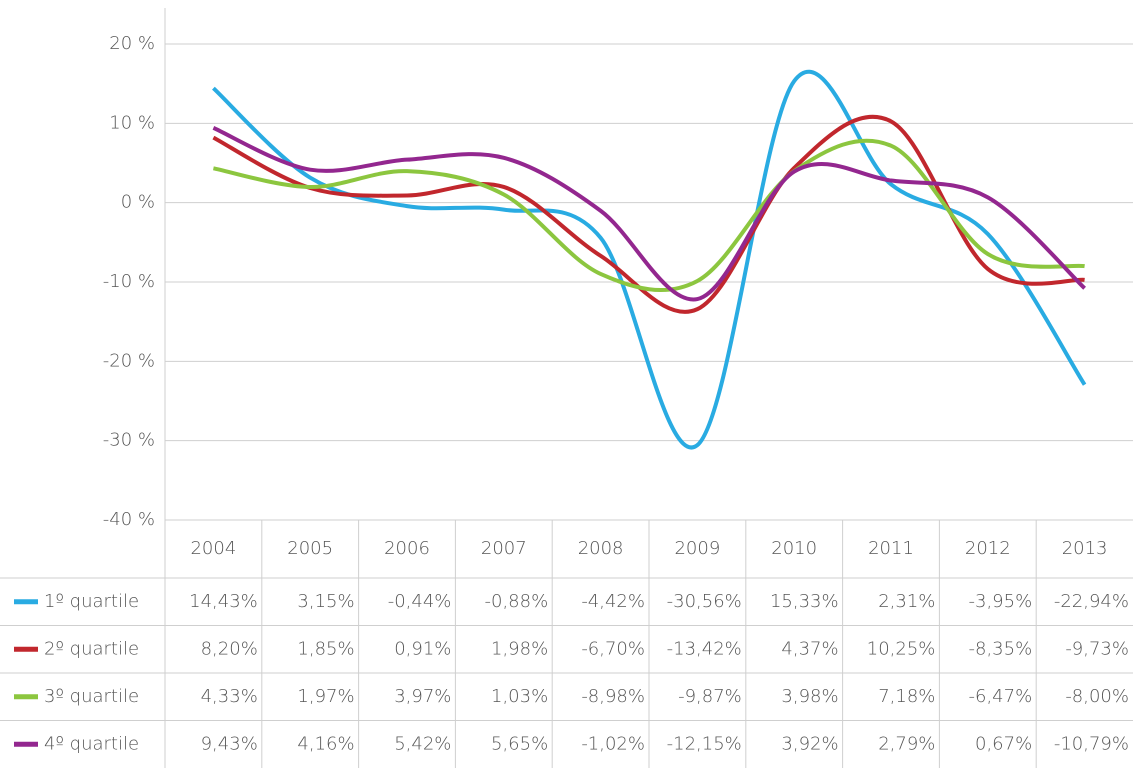 This screenshot has height=774, width=1133. Describe the element at coordinates (422, 696) in the screenshot. I see `value-label: 3,97%` at that location.